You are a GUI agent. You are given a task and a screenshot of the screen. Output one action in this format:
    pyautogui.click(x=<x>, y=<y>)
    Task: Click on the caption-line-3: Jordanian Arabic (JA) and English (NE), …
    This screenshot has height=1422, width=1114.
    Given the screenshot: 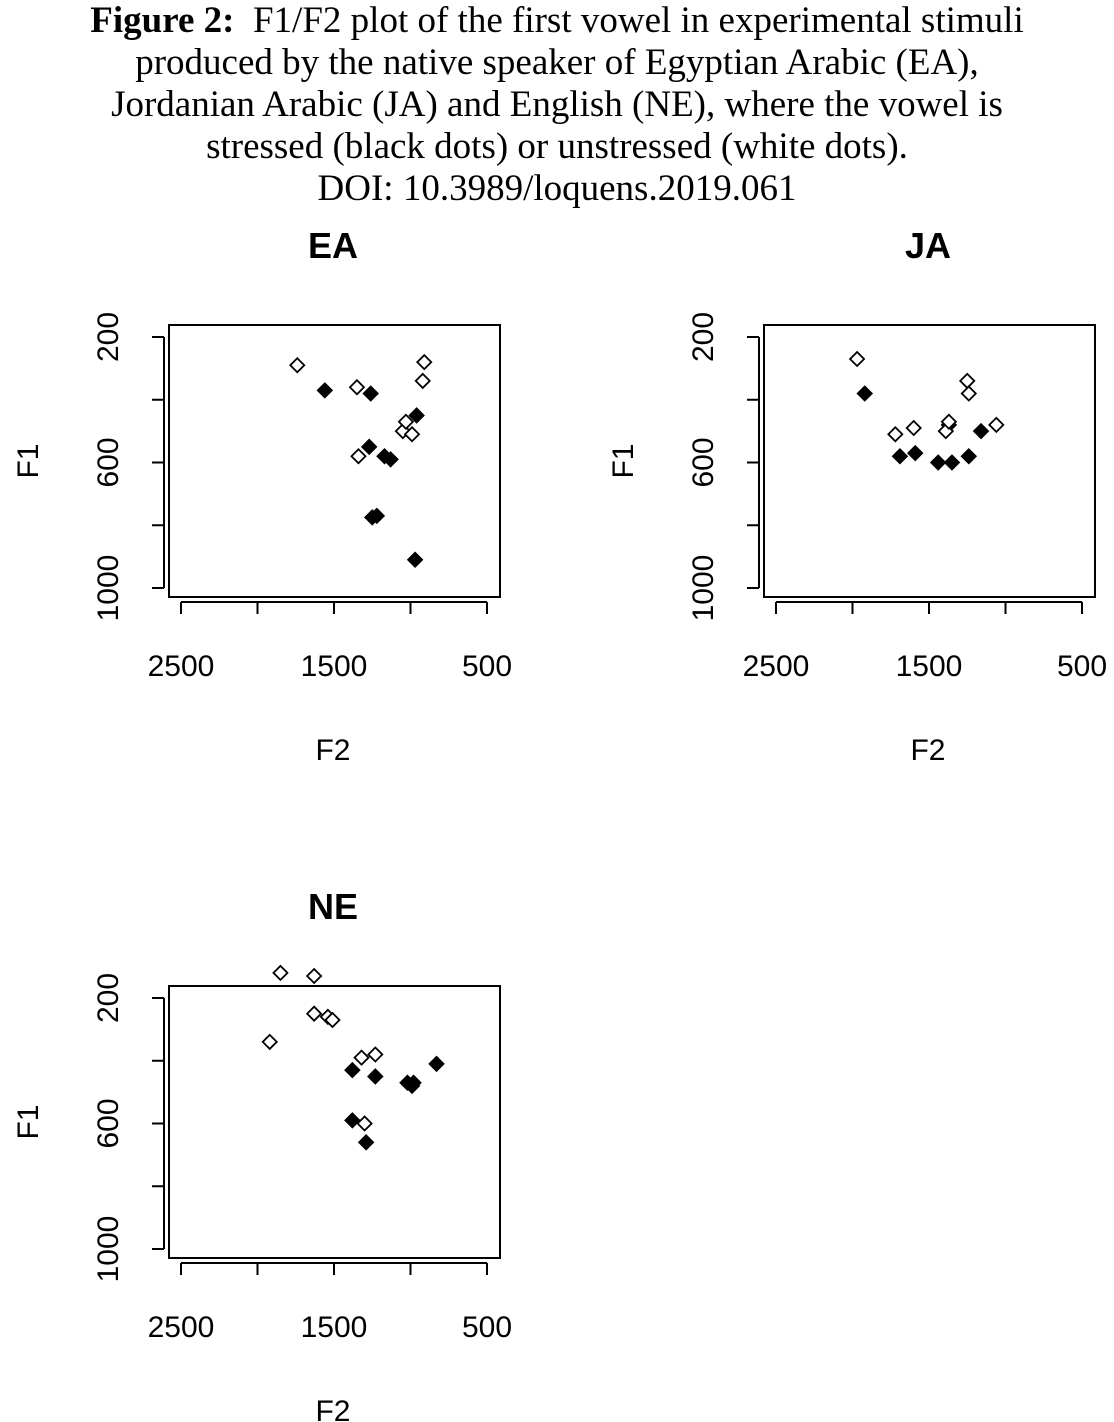 What is the action you would take?
    pyautogui.click(x=557, y=104)
    